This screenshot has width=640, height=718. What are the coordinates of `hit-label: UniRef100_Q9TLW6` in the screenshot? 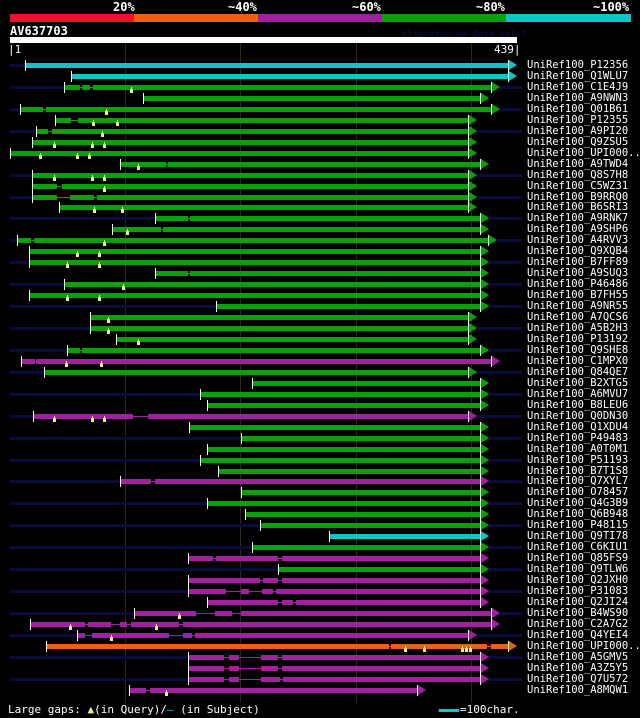 It's located at (578, 569).